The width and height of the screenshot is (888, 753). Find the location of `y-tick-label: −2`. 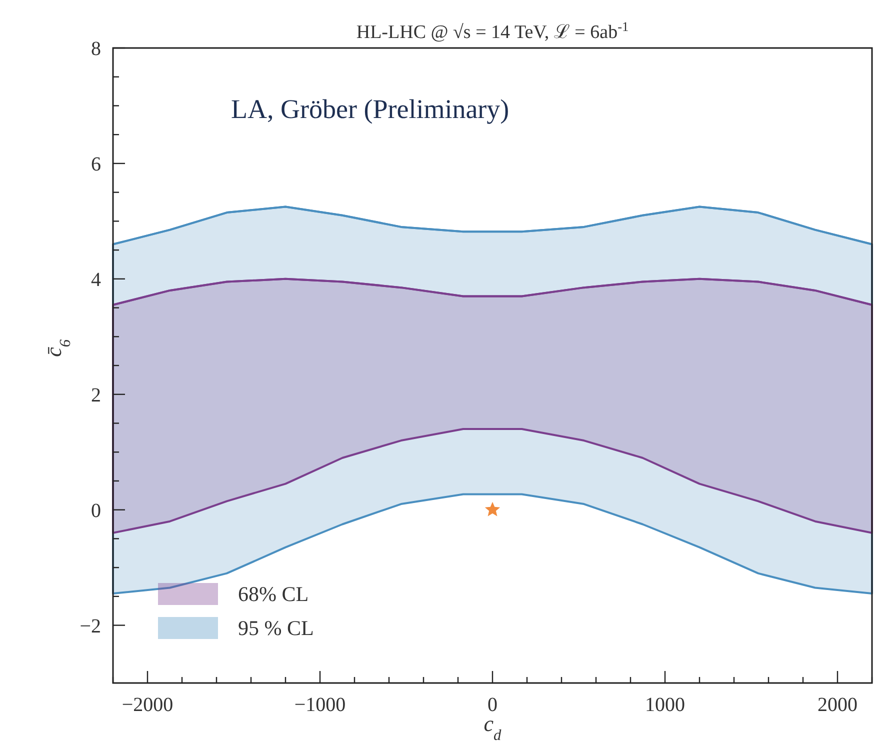

y-tick-label: −2 is located at coordinates (90, 626).